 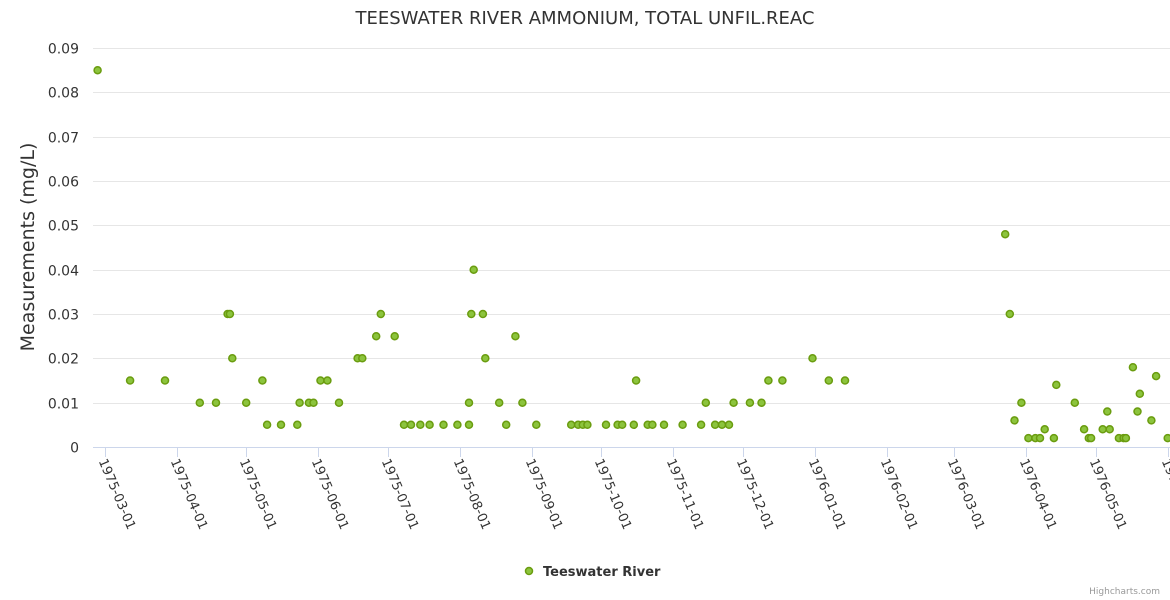 What do you see at coordinates (63, 50) in the screenshot?
I see `y-tick-label: 0.09` at bounding box center [63, 50].